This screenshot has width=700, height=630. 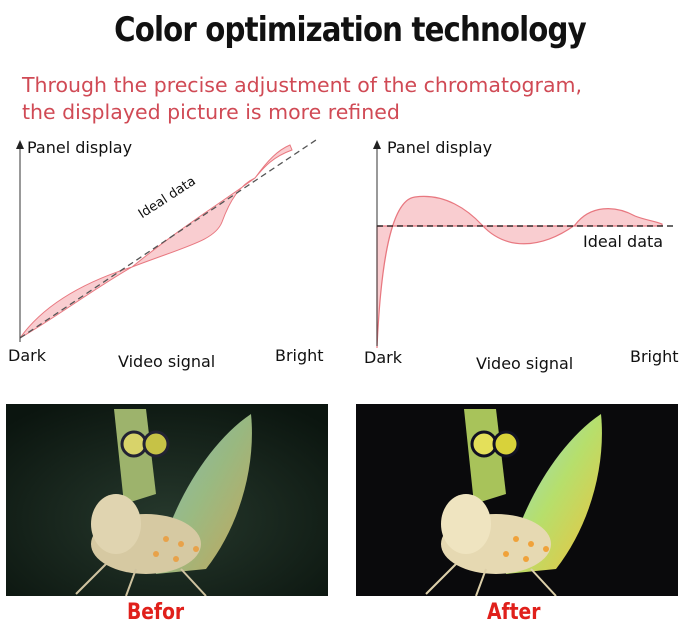 I want to click on before-caption: Befor, so click(x=156, y=612).